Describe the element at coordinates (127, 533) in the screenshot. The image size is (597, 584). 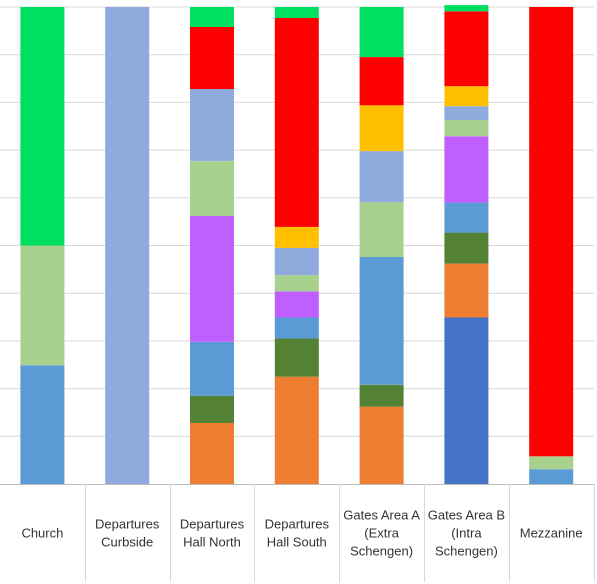
I see `category-tick-label: Departures Curbside` at that location.